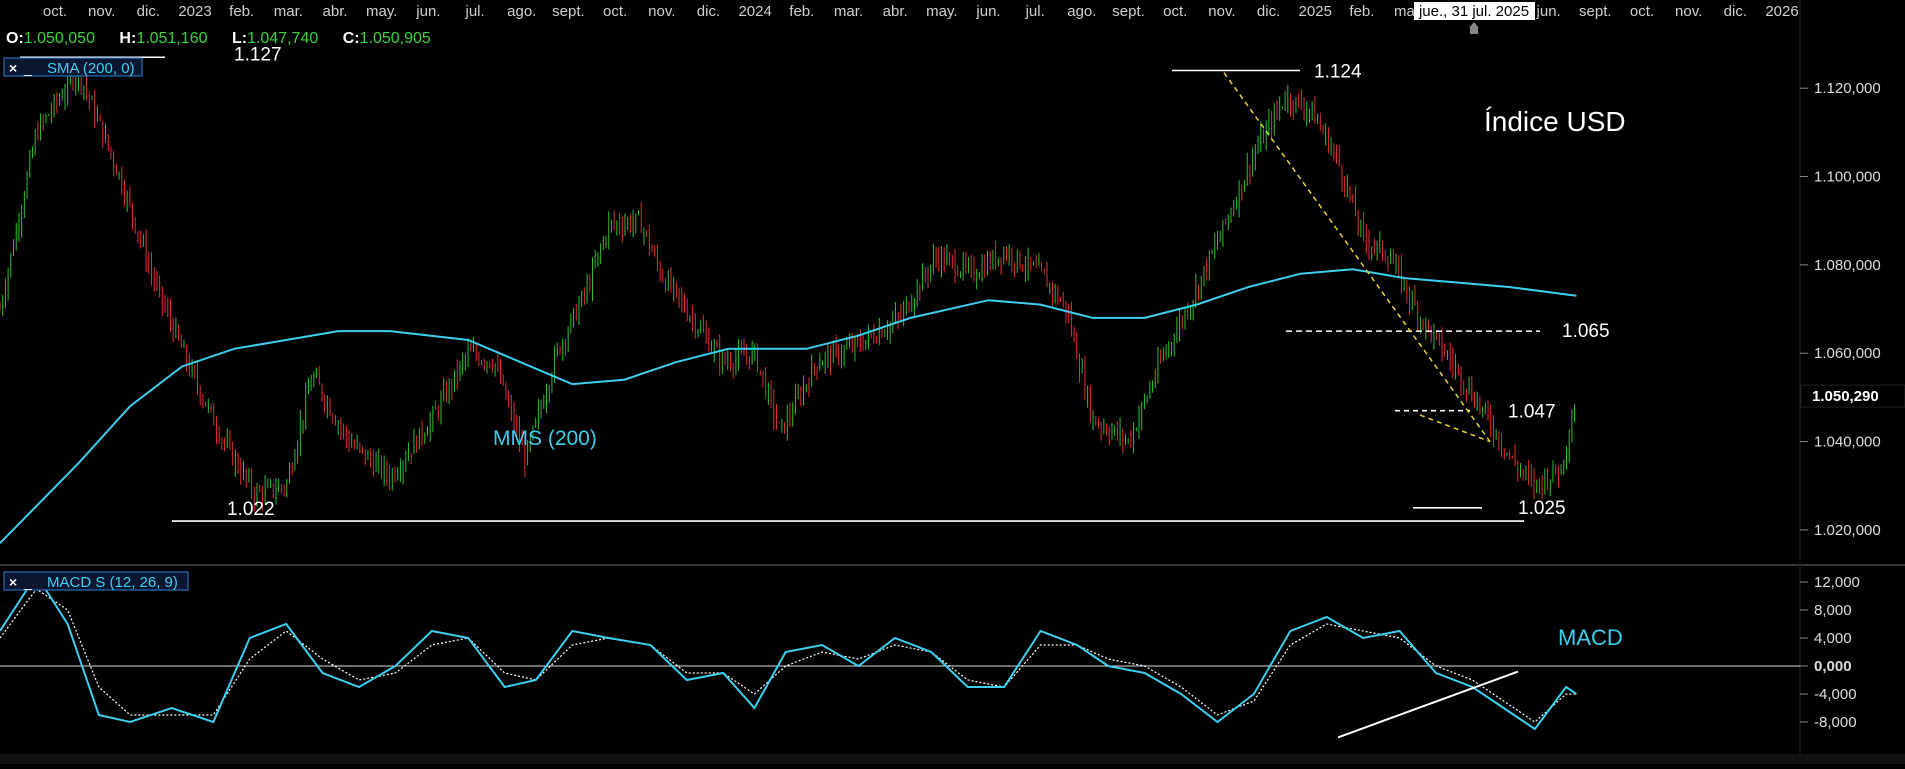  I want to click on level-label: 1.127, so click(258, 54).